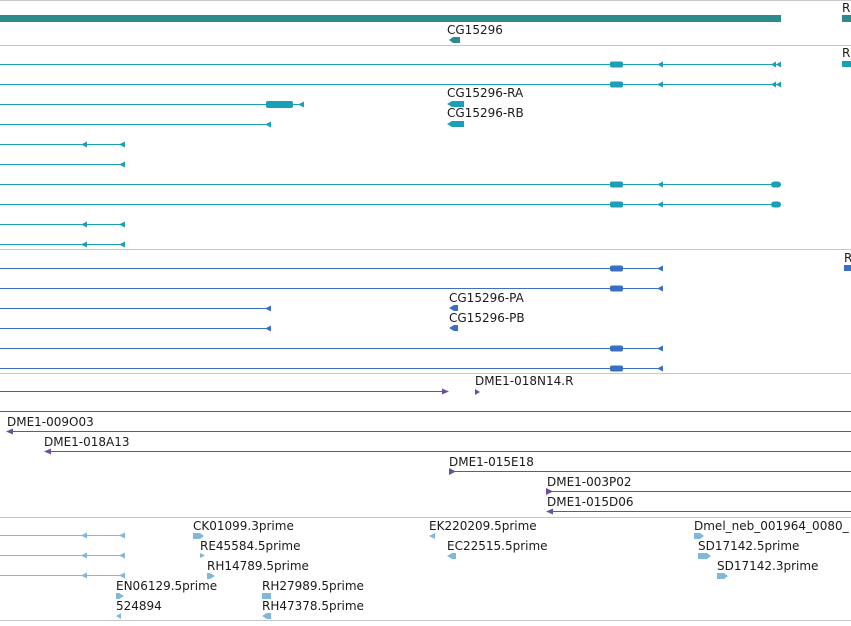  I want to click on protein-feature-pb, so click(453, 328).